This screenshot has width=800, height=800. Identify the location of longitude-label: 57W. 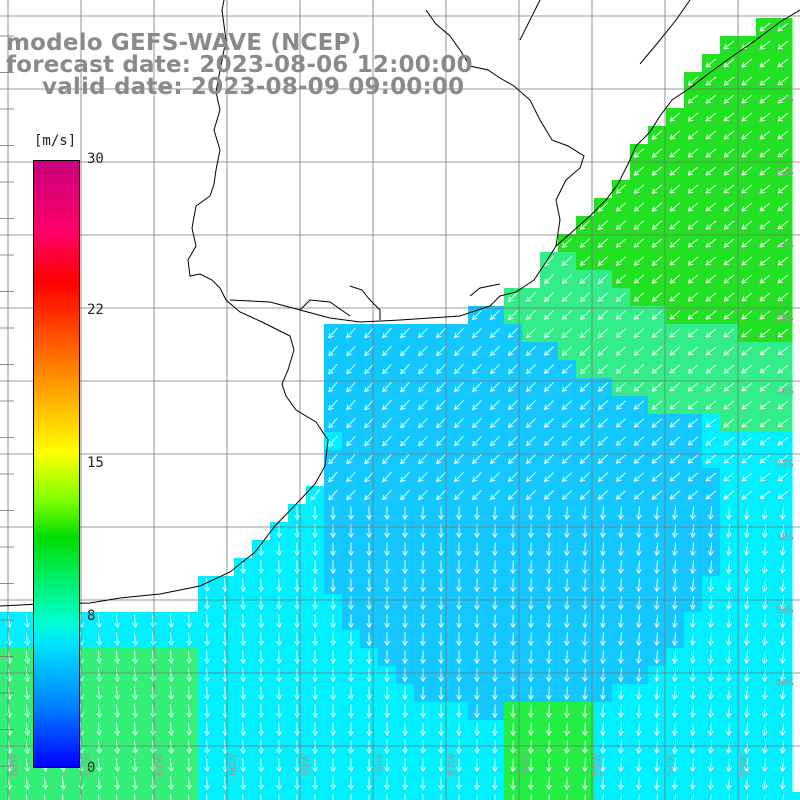
(452, 764).